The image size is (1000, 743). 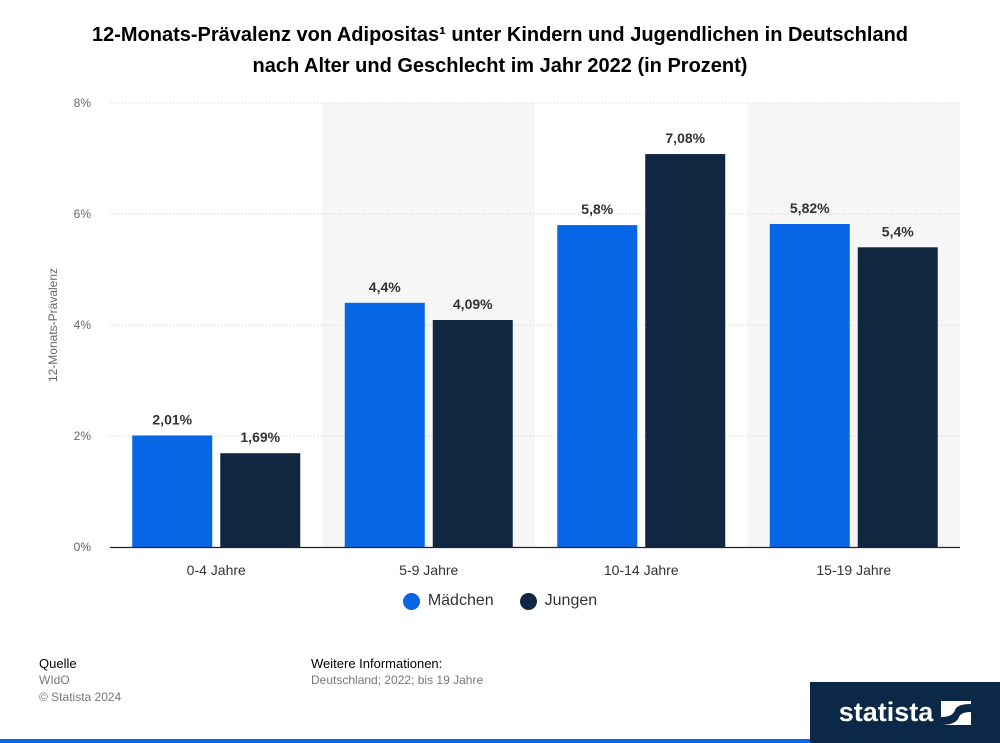 I want to click on brand-name: statista, so click(x=886, y=712).